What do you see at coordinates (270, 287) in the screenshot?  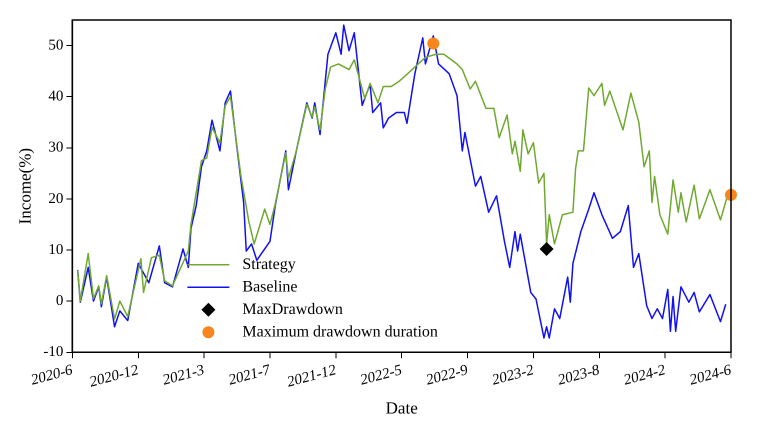 I see `legend-label: Baseline` at bounding box center [270, 287].